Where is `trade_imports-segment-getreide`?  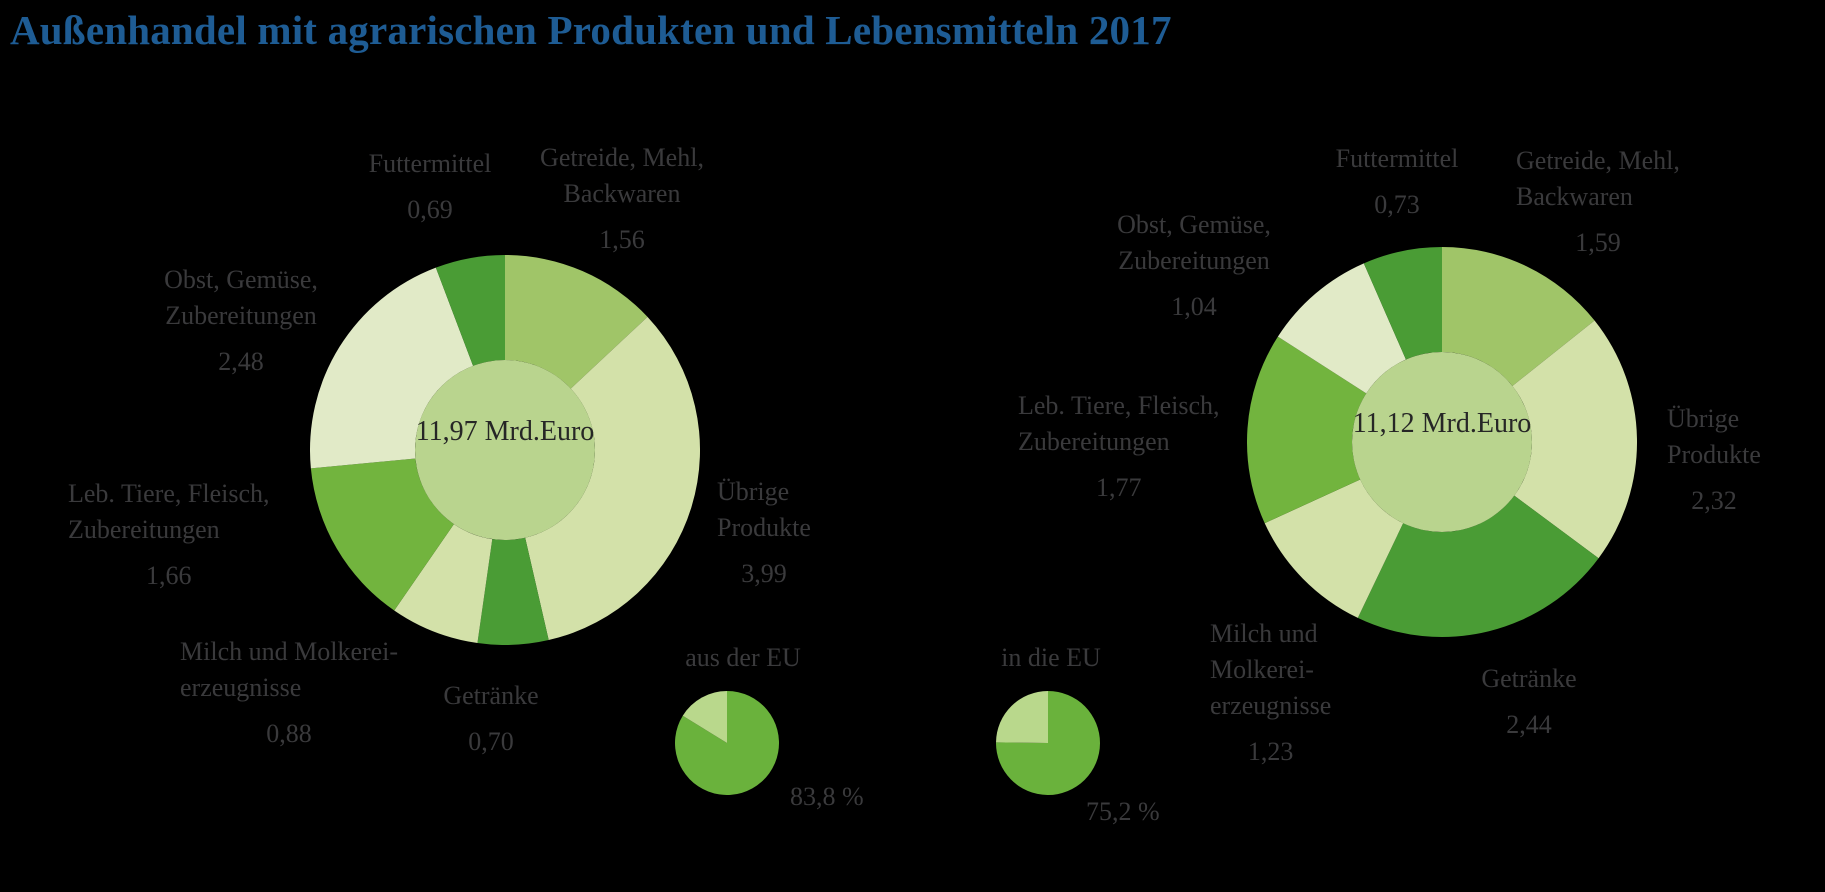
trade_imports-segment-getreide is located at coordinates (576, 322).